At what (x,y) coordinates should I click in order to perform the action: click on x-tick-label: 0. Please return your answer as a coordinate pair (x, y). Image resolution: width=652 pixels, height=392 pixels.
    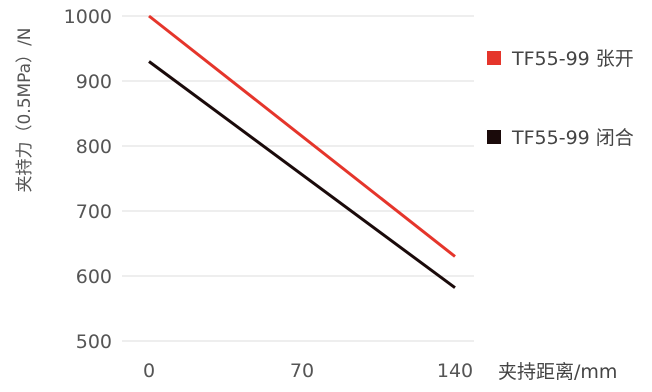
    Looking at the image, I should click on (149, 371).